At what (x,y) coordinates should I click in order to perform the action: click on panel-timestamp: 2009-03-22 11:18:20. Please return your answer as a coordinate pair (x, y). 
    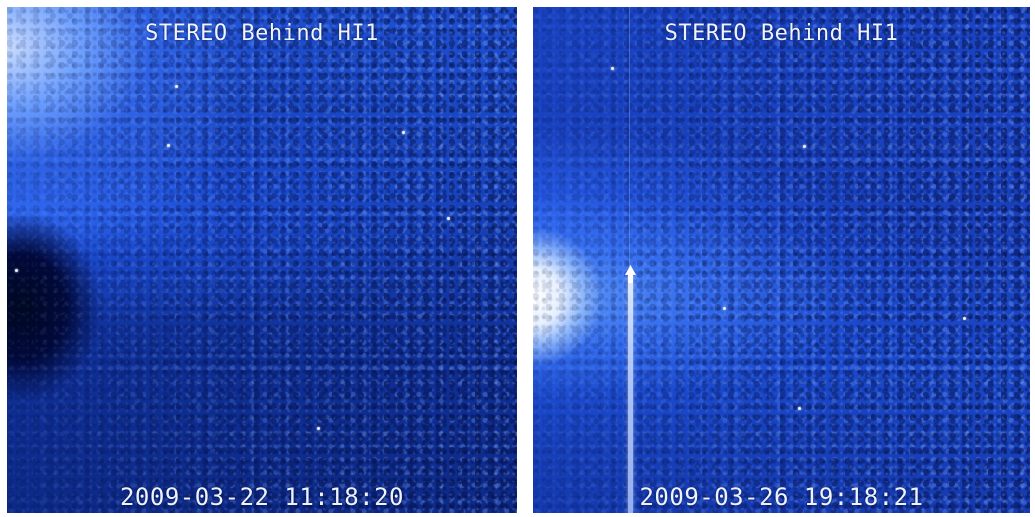
    Looking at the image, I should click on (262, 497).